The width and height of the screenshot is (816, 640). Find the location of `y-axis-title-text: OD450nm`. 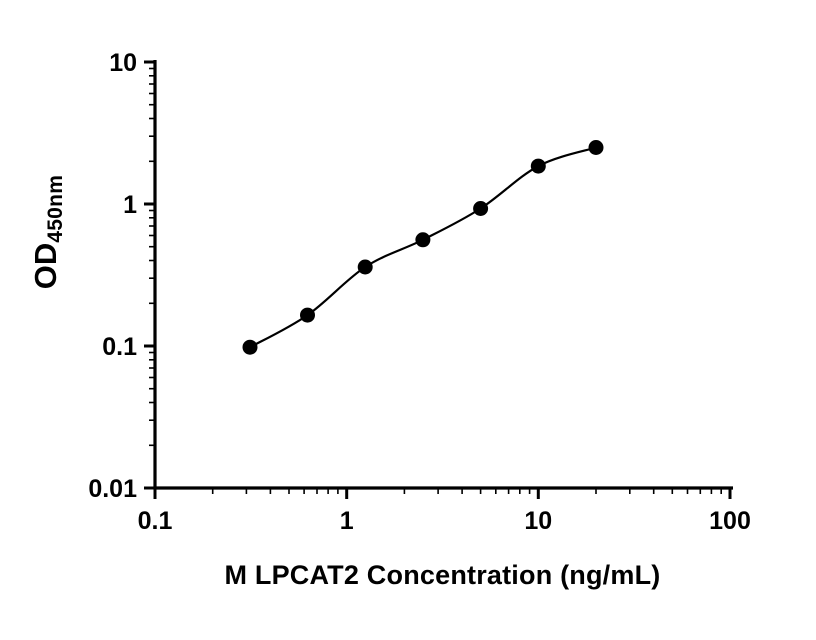

y-axis-title-text: OD450nm is located at coordinates (48, 232).